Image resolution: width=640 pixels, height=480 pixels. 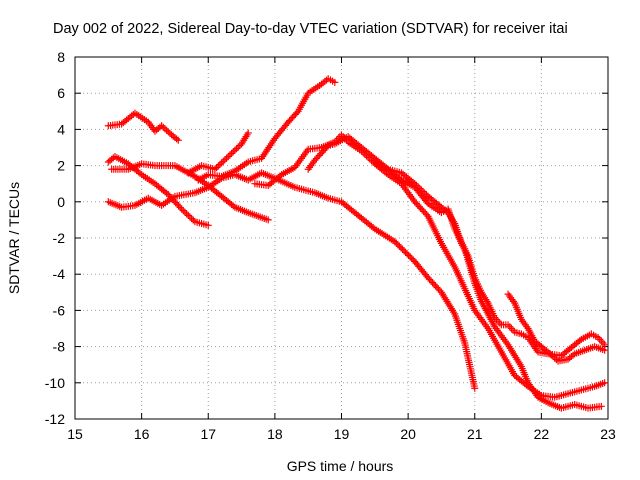 I want to click on x-tick-label: 17, so click(x=208, y=434).